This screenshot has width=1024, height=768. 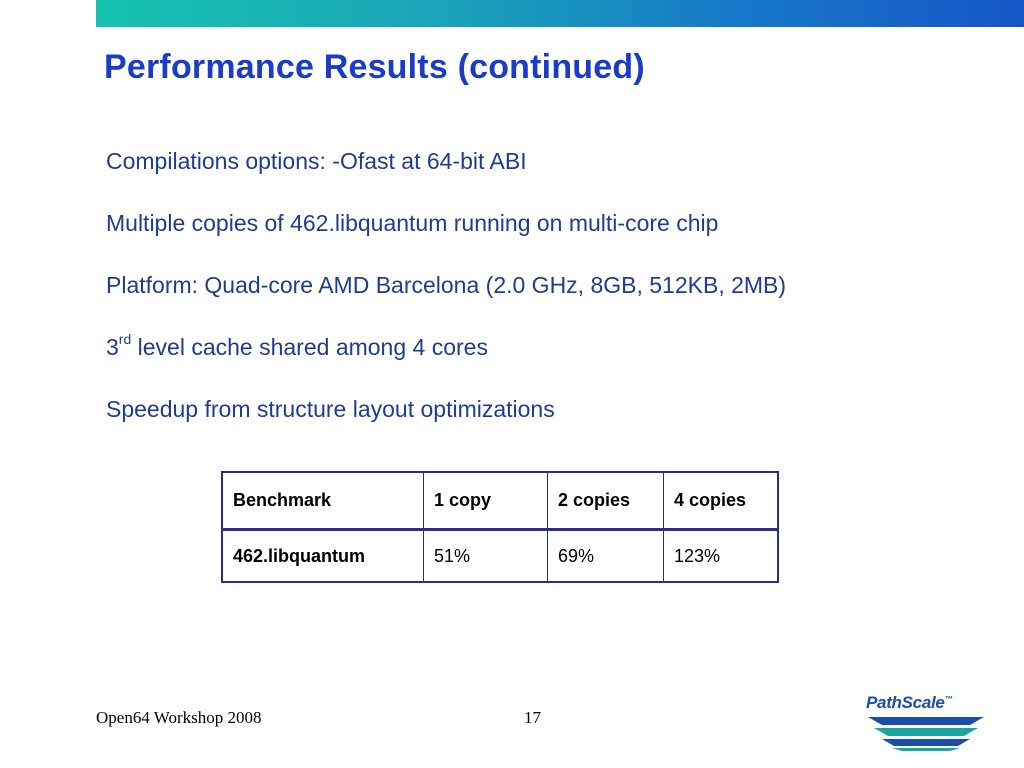 I want to click on header-4-copies: 4 copies, so click(x=721, y=501).